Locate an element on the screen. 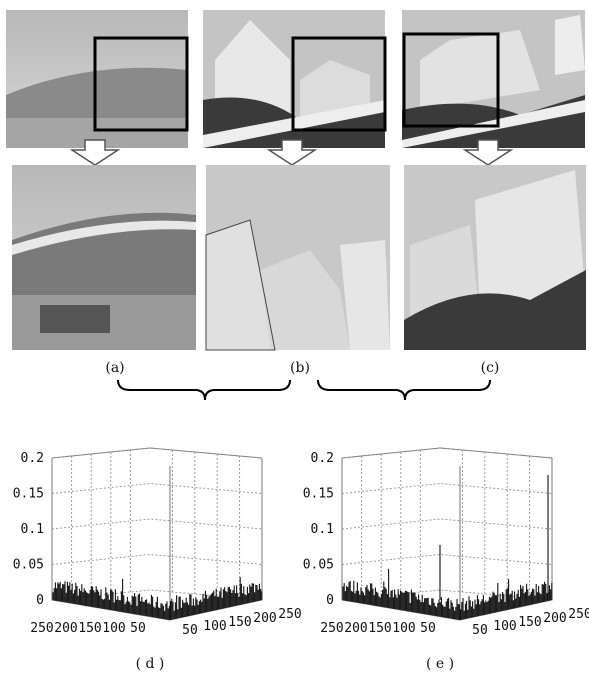 The image size is (589, 683). panel-label: (b) is located at coordinates (300, 368).